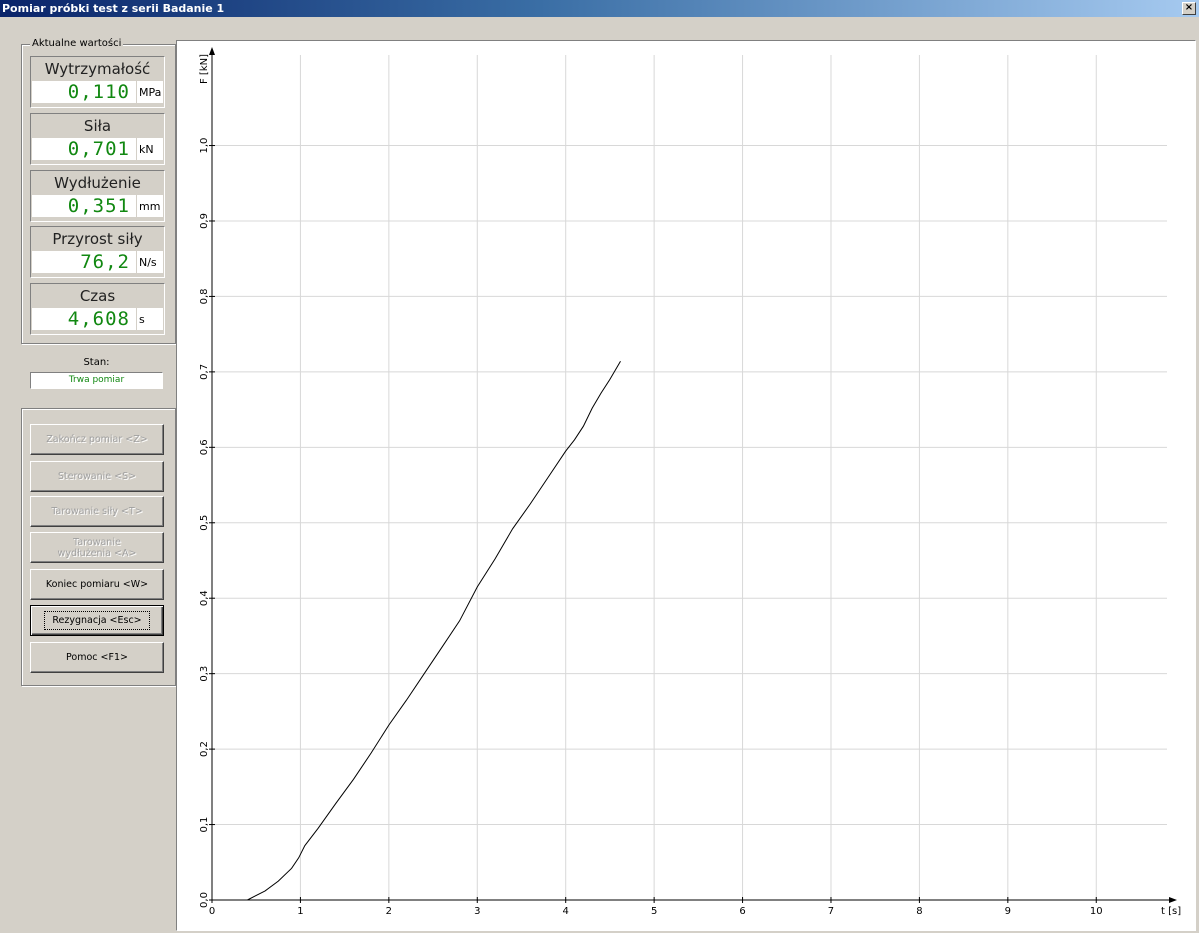 The image size is (1199, 933). I want to click on value-unit: mm, so click(150, 206).